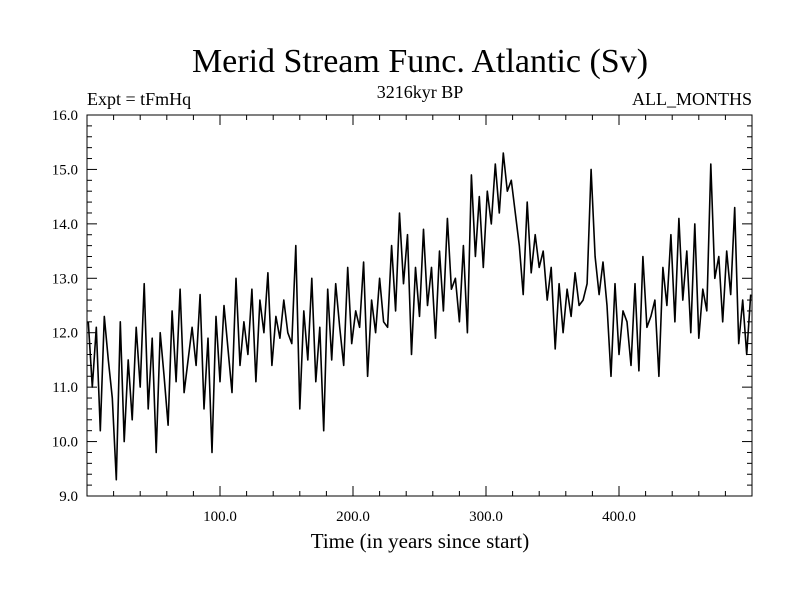 The height and width of the screenshot is (600, 800). What do you see at coordinates (420, 61) in the screenshot?
I see `chart-title: Merid Stream Func. Atlantic (Sv)` at bounding box center [420, 61].